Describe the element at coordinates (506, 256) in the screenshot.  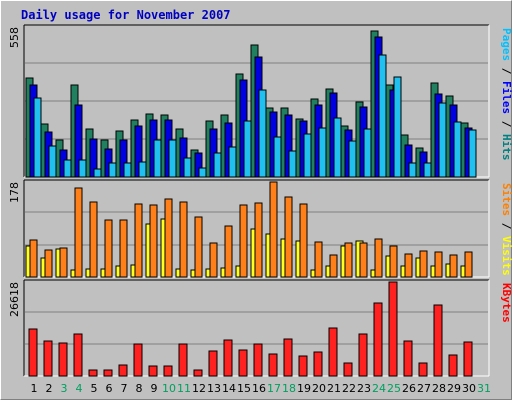
I see `y-axis-label-part: Visits` at that location.